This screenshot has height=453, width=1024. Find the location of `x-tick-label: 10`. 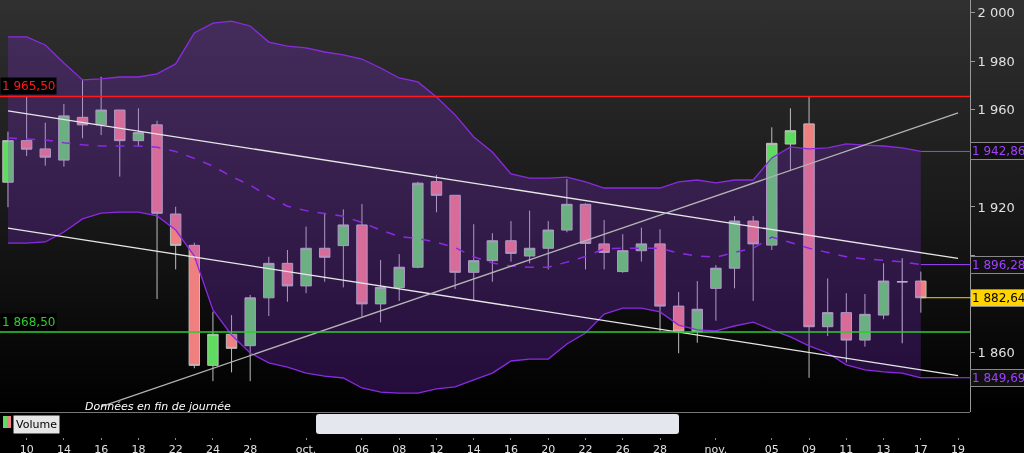

x-tick-label: 10 is located at coordinates (26, 448).